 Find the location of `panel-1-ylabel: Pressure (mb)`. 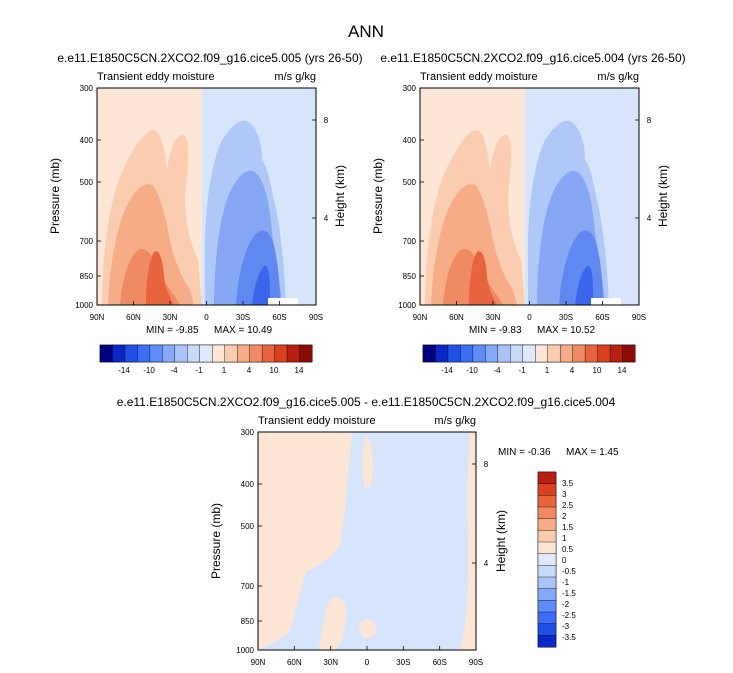

panel-1-ylabel: Pressure (mb) is located at coordinates (55, 196).